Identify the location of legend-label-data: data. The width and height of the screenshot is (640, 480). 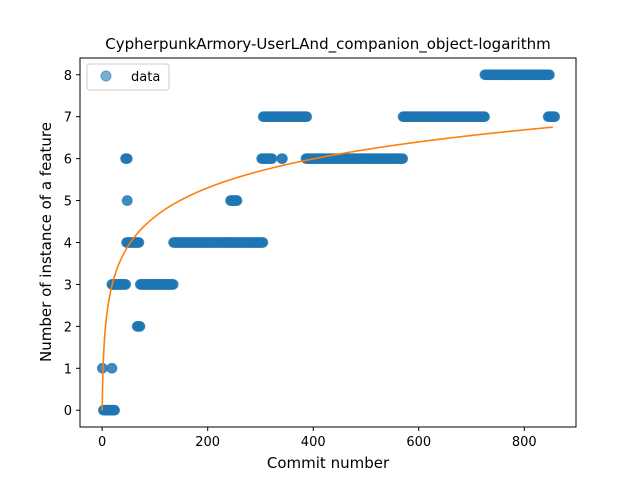
(145, 77).